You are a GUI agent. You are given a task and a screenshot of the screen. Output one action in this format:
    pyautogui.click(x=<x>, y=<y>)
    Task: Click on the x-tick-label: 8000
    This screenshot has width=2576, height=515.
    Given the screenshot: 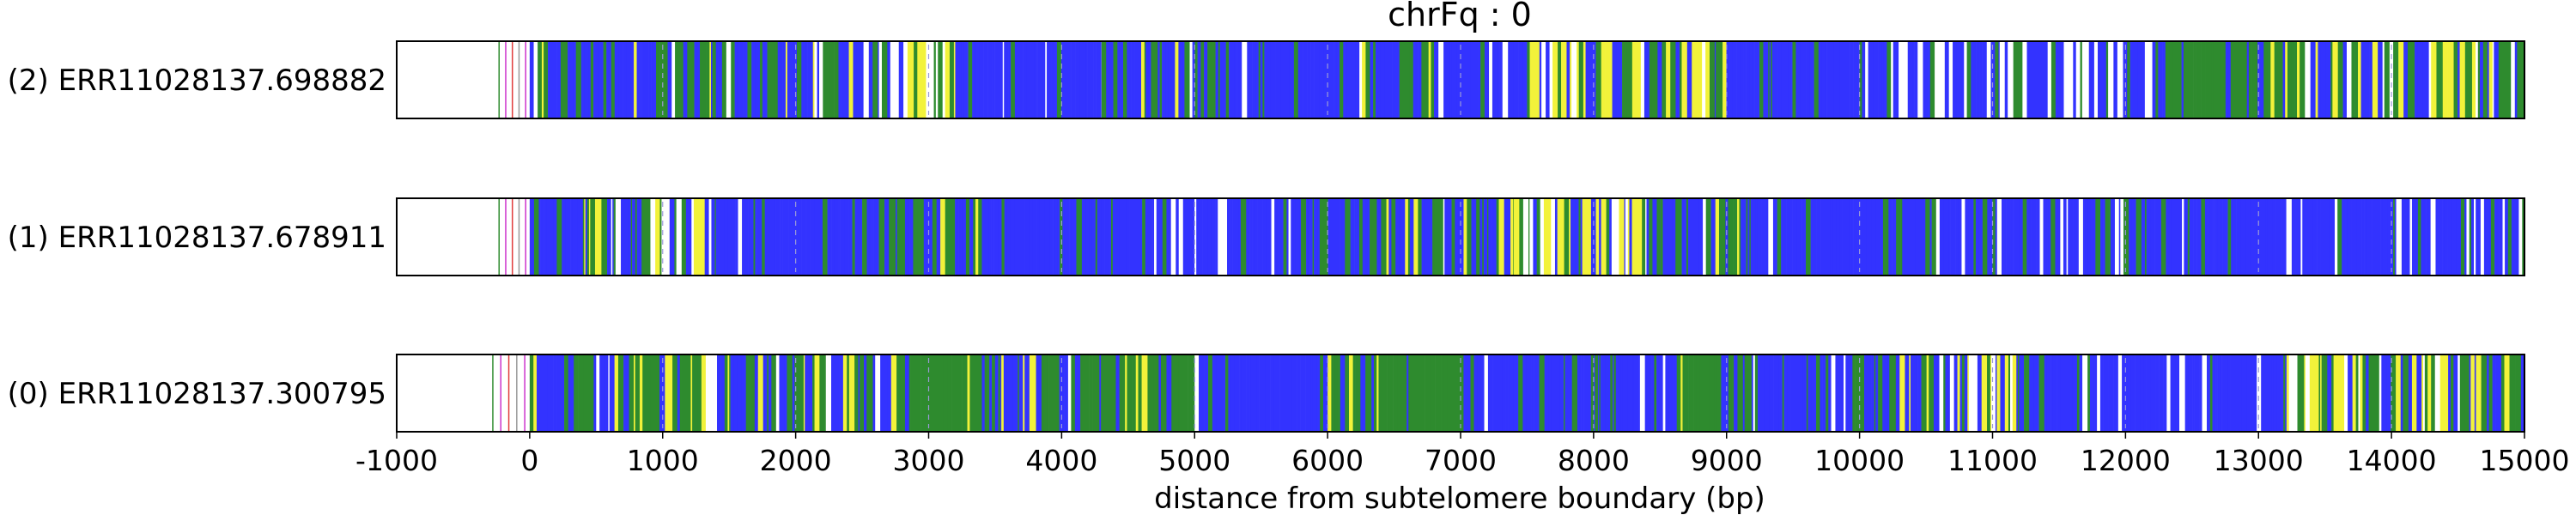 What is the action you would take?
    pyautogui.click(x=1594, y=460)
    